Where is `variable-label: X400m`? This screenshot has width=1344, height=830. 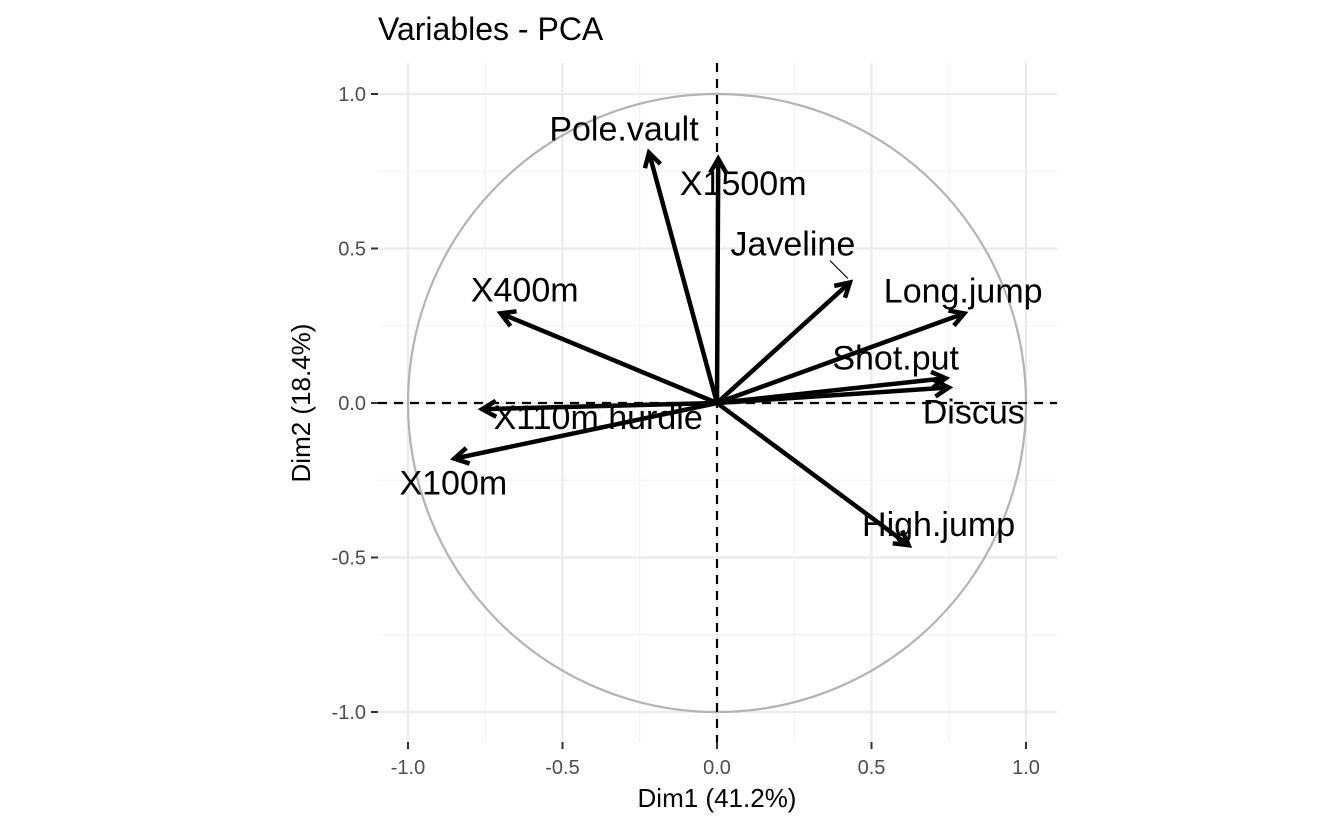
variable-label: X400m is located at coordinates (525, 290).